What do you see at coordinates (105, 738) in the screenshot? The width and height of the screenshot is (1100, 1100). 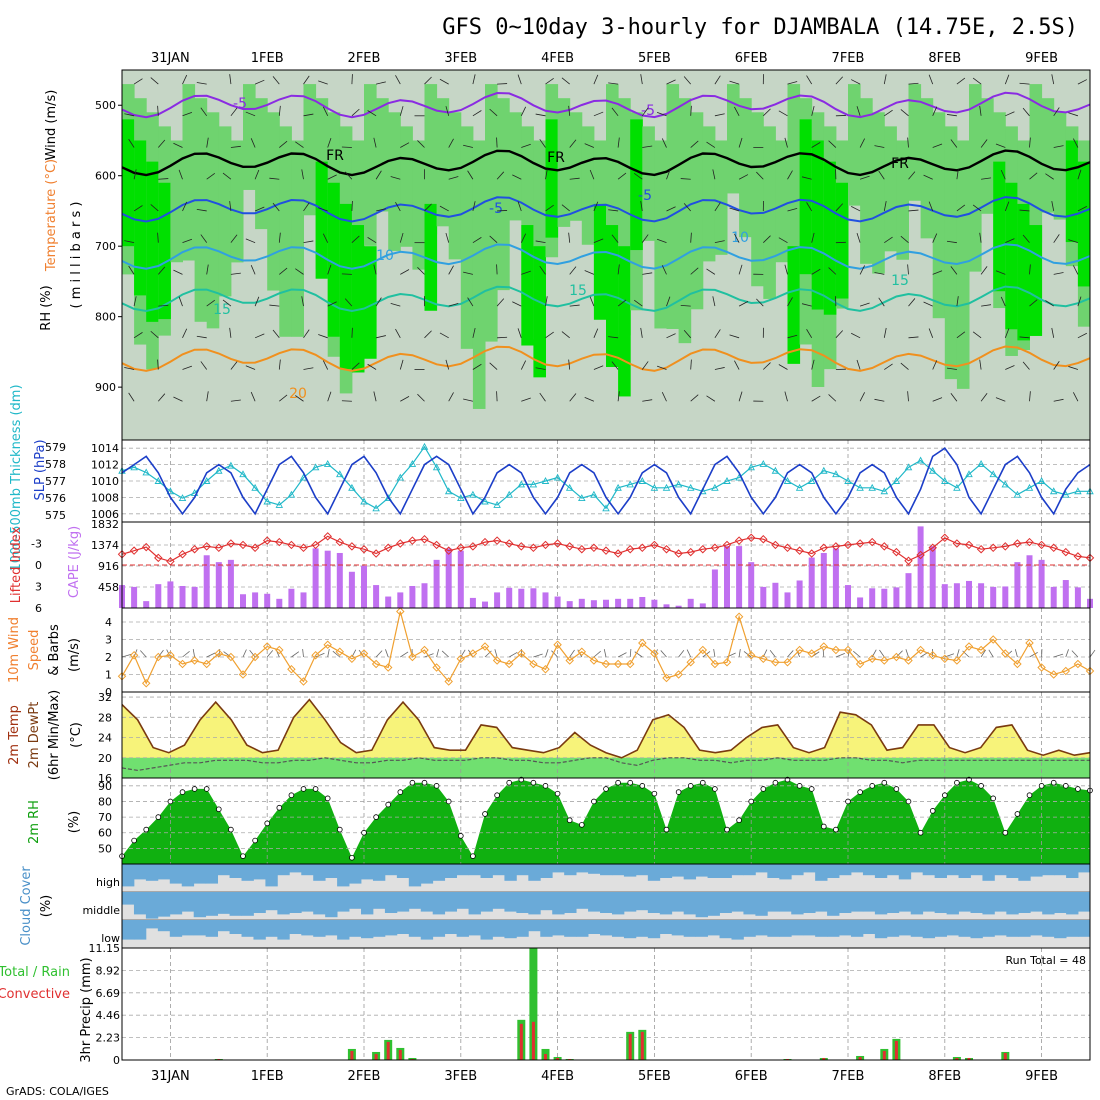 I see `temp-tick-label: 24` at bounding box center [105, 738].